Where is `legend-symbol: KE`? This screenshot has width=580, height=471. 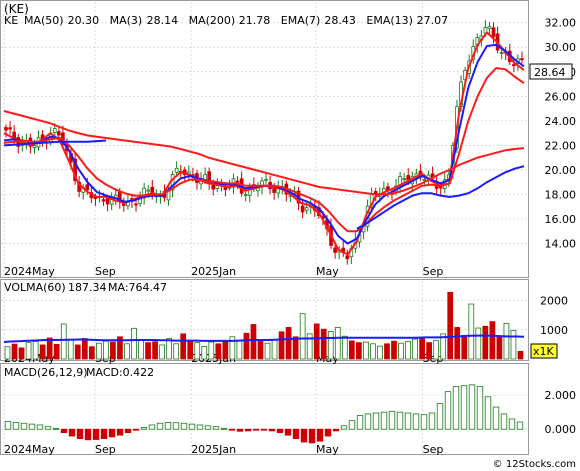
legend-symbol: KE is located at coordinates (11, 20).